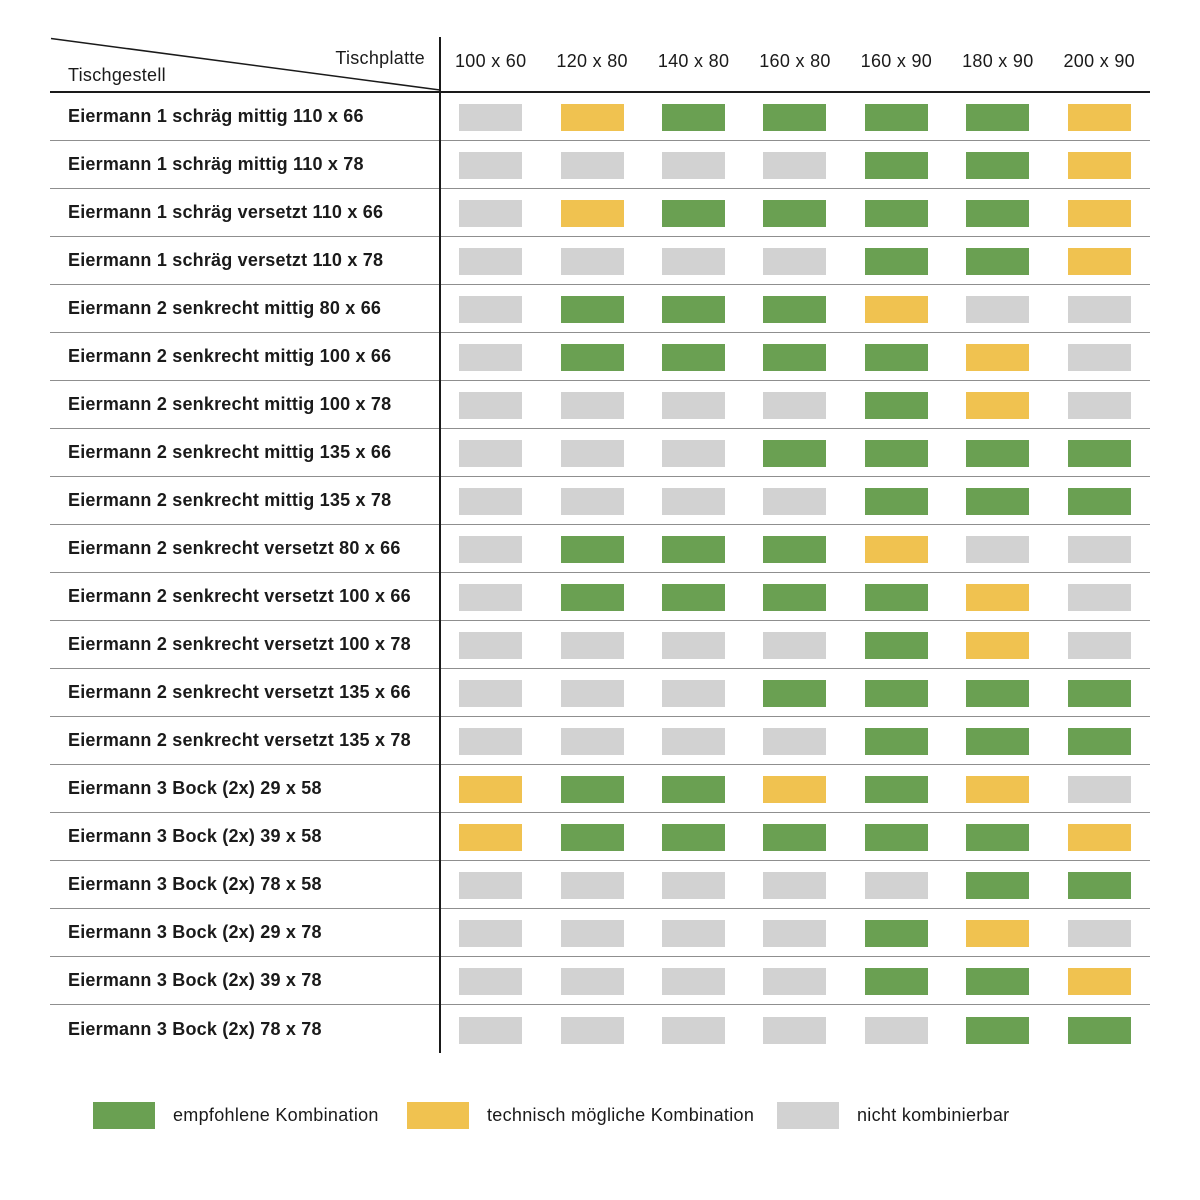 The width and height of the screenshot is (1200, 1200). Describe the element at coordinates (592, 60) in the screenshot. I see `column-header: 120 x 80` at that location.